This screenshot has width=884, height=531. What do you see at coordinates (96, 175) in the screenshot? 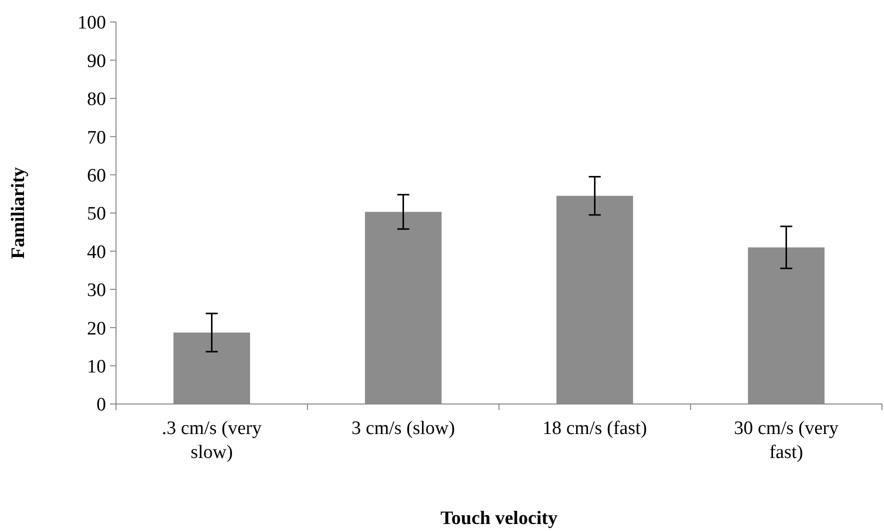
I see `y-tick-label: 60` at bounding box center [96, 175].